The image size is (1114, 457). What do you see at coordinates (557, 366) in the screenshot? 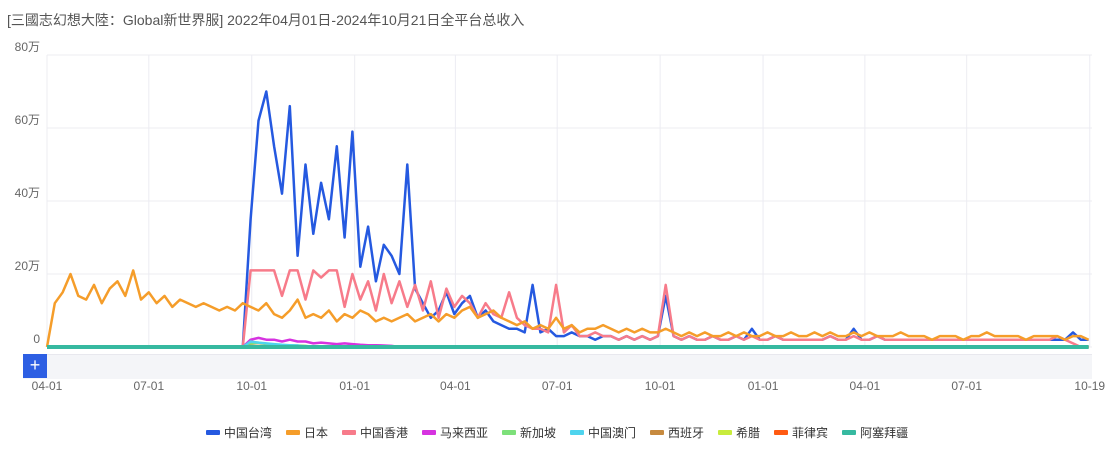
I see `data-zoom-slider` at bounding box center [557, 366].